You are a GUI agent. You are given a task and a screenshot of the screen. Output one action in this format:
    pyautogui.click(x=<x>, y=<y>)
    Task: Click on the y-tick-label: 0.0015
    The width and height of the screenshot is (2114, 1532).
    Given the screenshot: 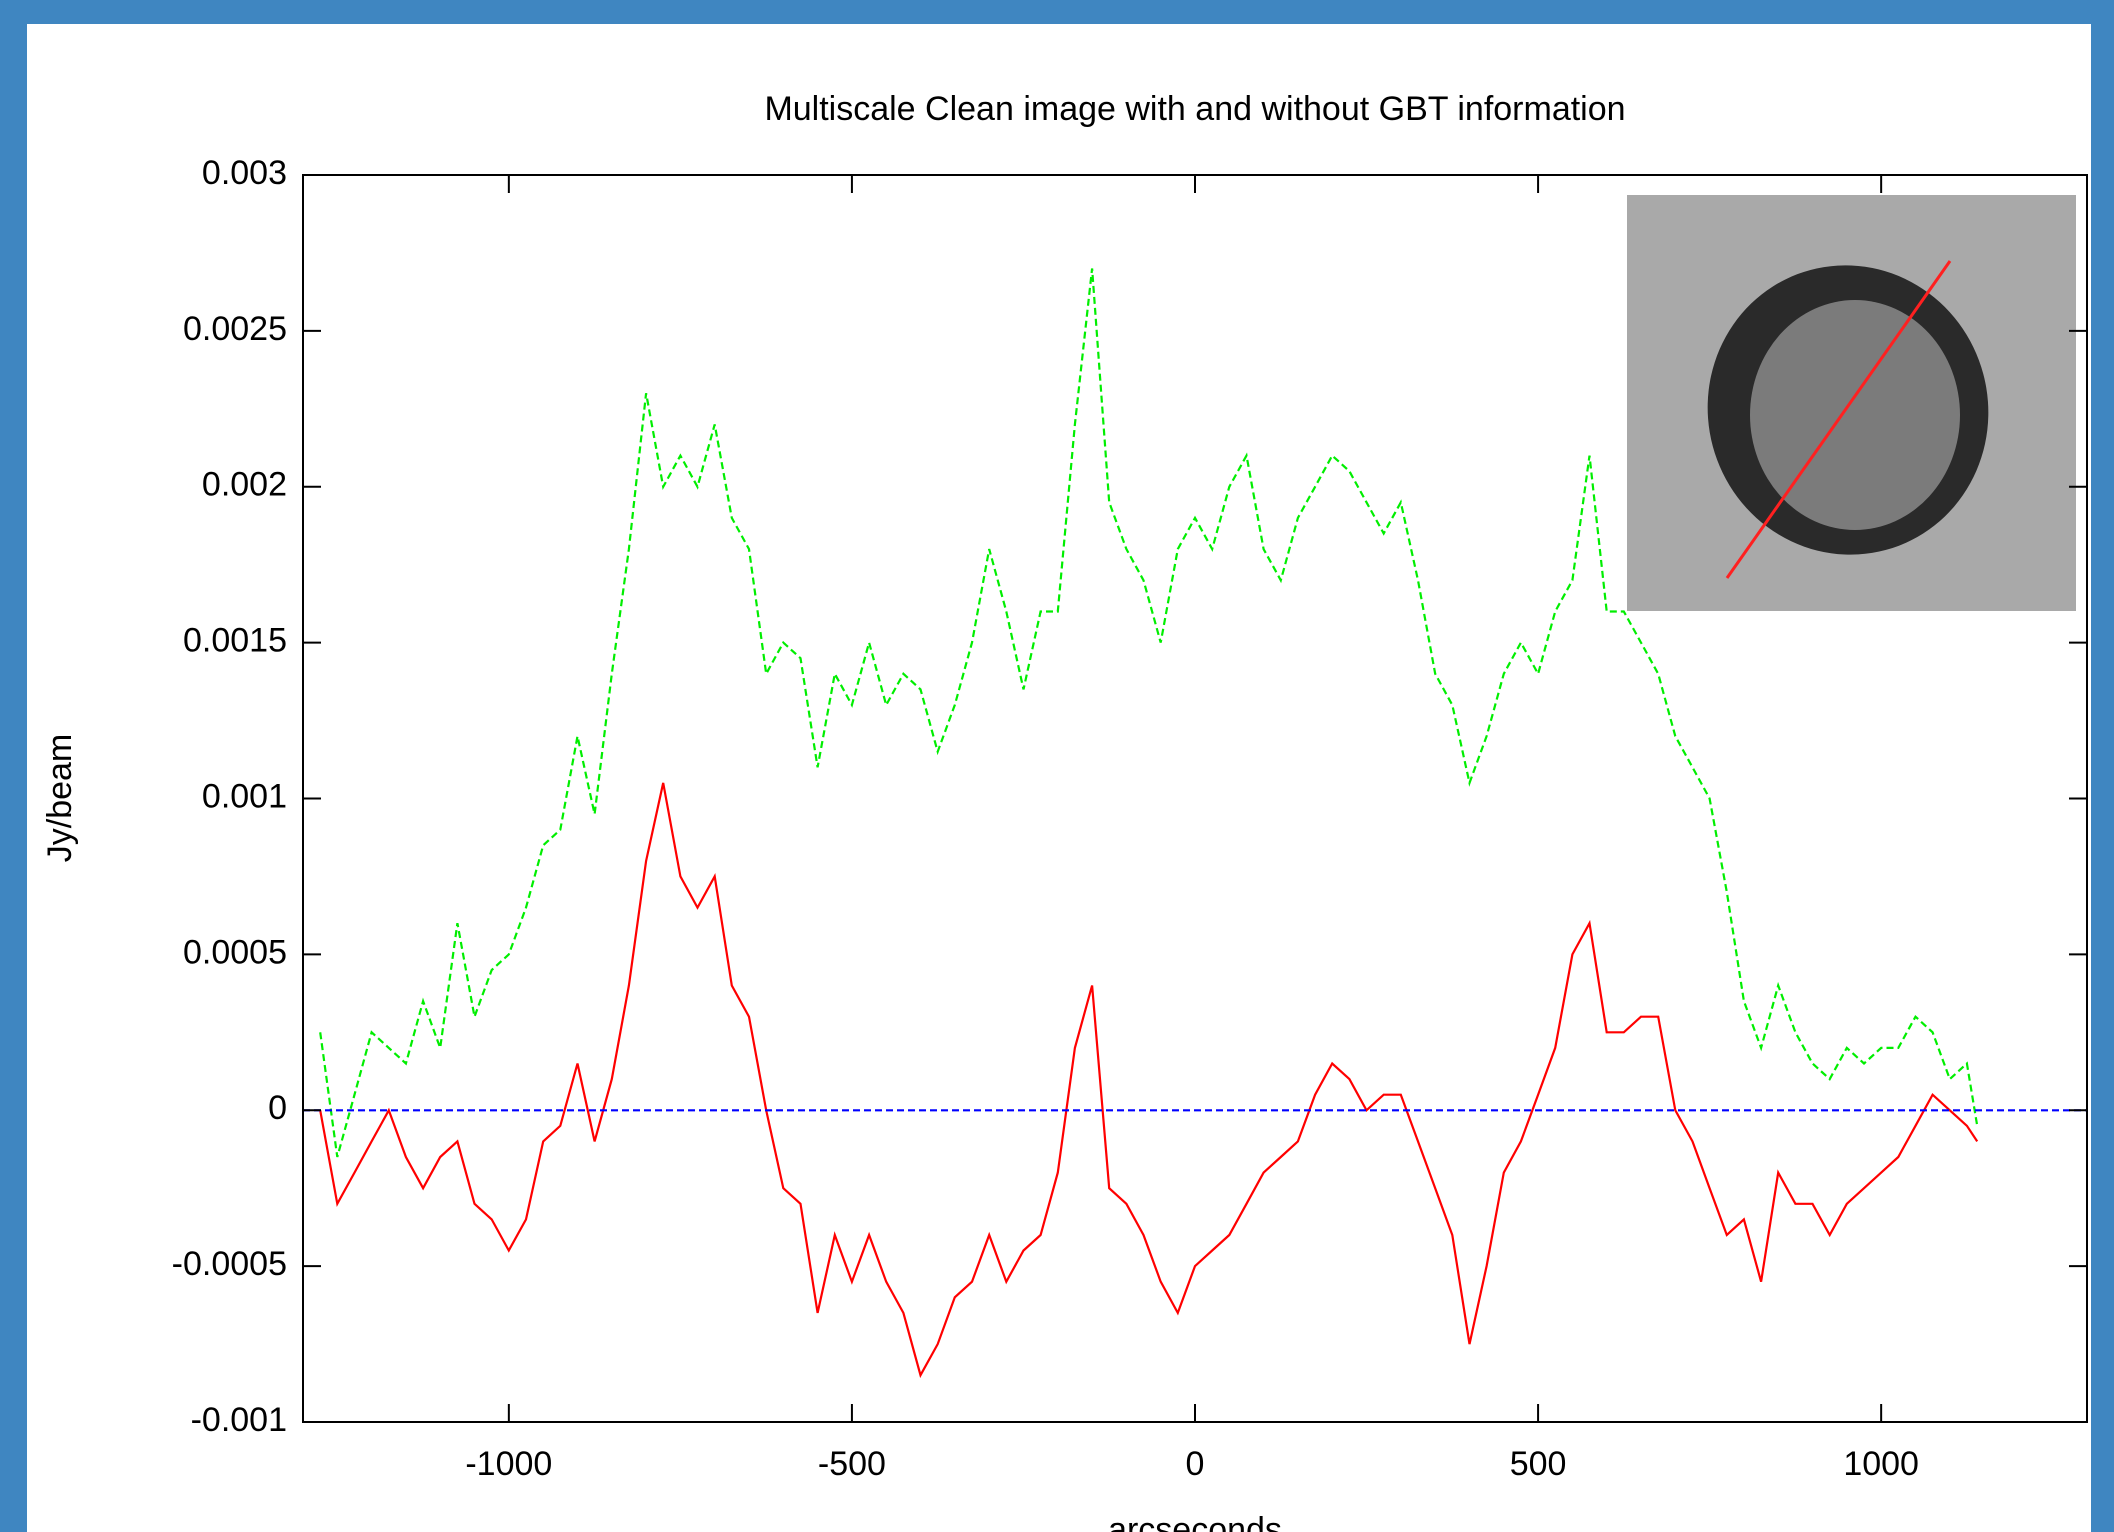 What is the action you would take?
    pyautogui.click(x=235, y=641)
    